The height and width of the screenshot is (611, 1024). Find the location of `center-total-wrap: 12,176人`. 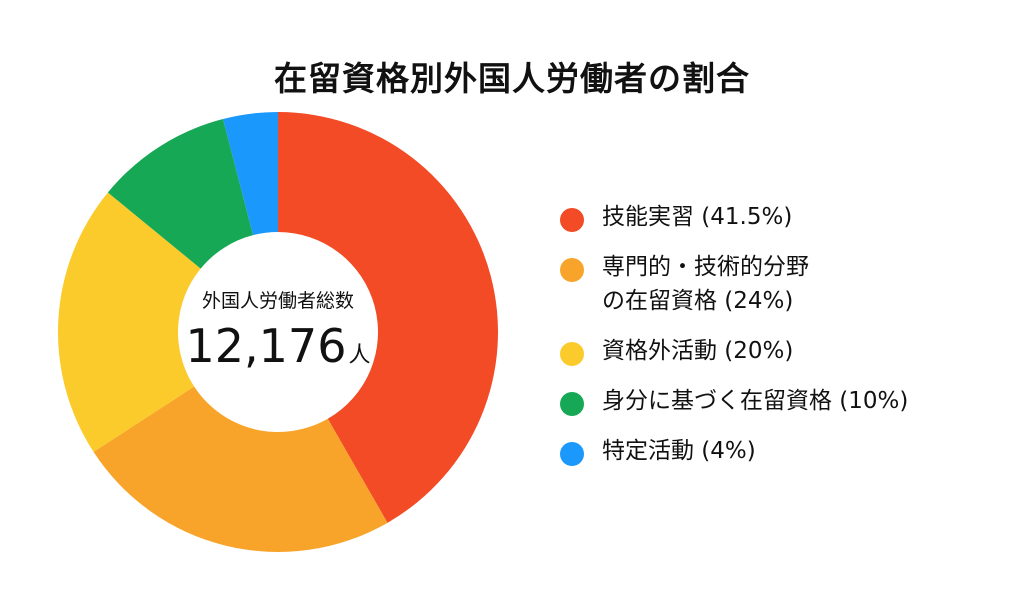

center-total-wrap: 12,176人 is located at coordinates (278, 351).